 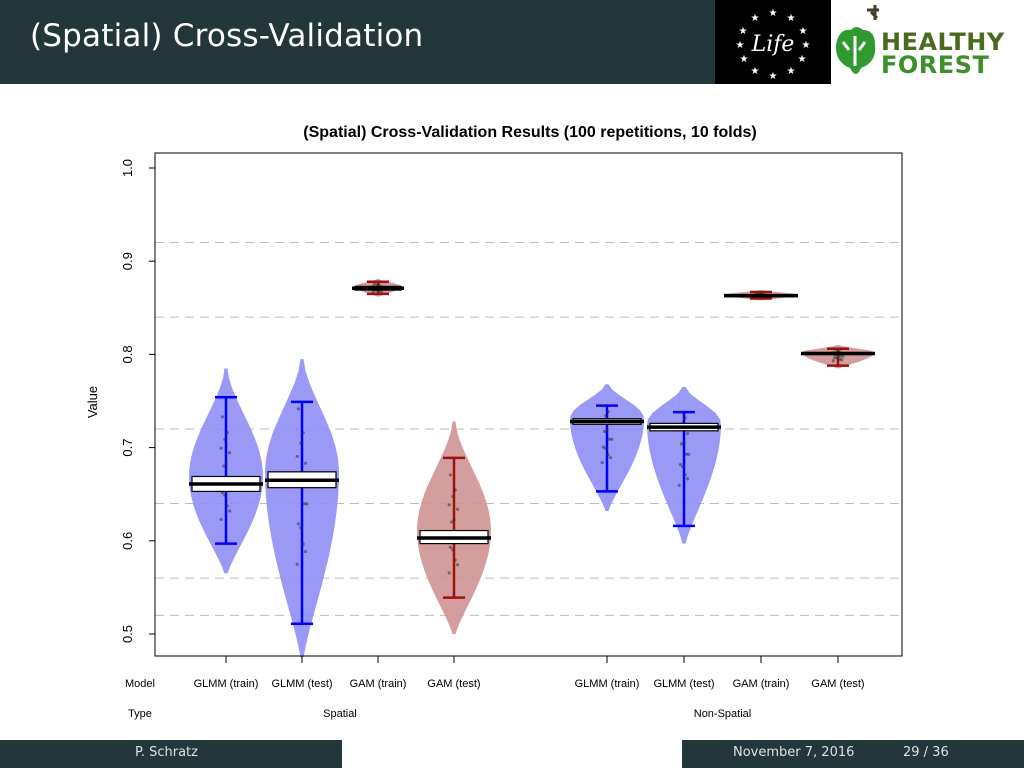 What do you see at coordinates (722, 714) in the screenshot?
I see `group-type-label: Non-Spatial` at bounding box center [722, 714].